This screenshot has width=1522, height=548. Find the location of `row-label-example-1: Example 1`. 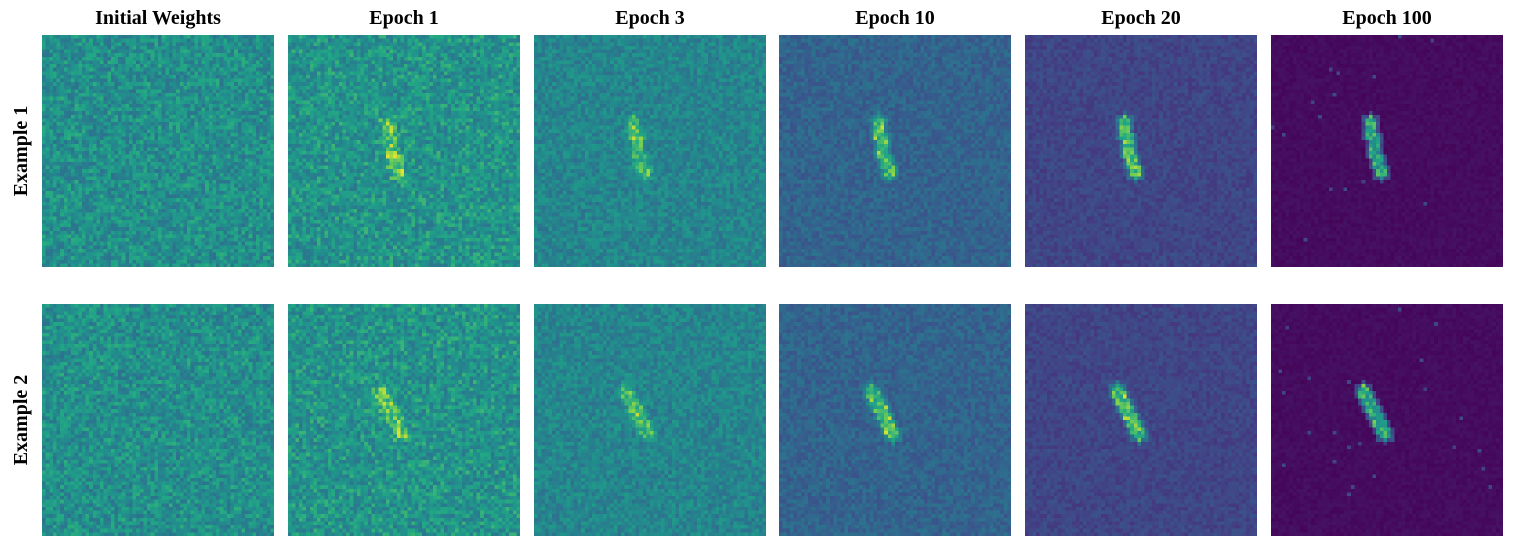

row-label-example-1: Example 1 is located at coordinates (21, 151).